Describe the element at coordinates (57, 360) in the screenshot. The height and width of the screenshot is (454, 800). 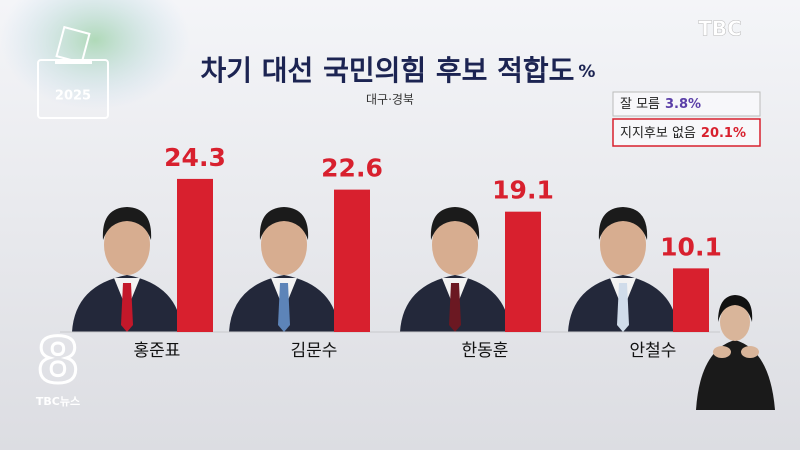
I see `program-number: 8` at that location.